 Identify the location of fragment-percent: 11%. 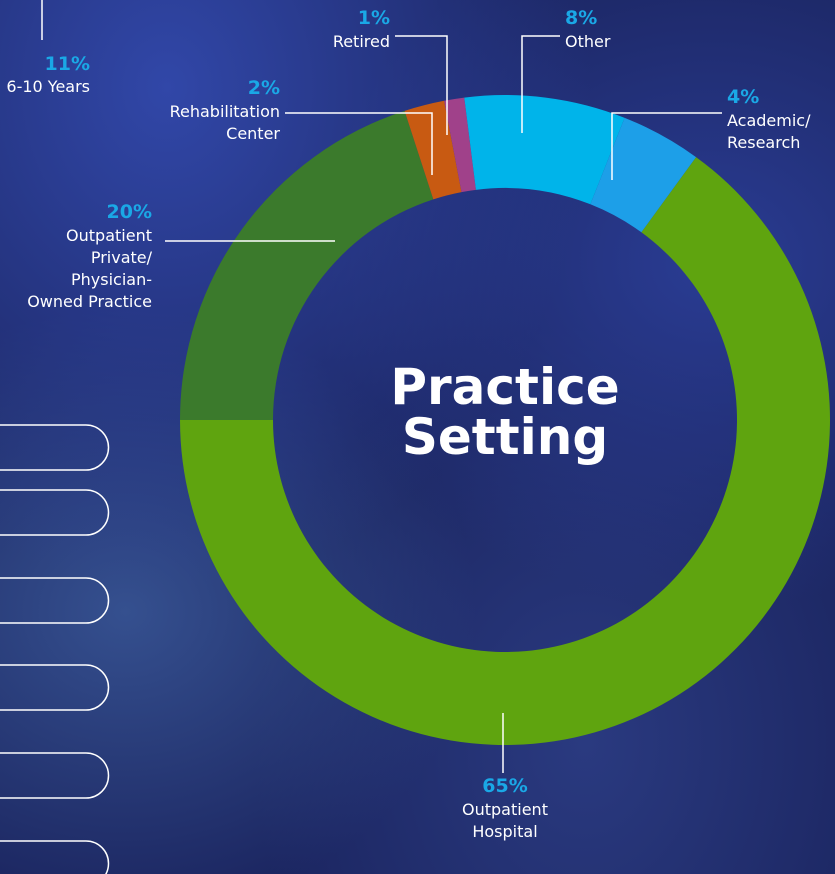
(67, 64).